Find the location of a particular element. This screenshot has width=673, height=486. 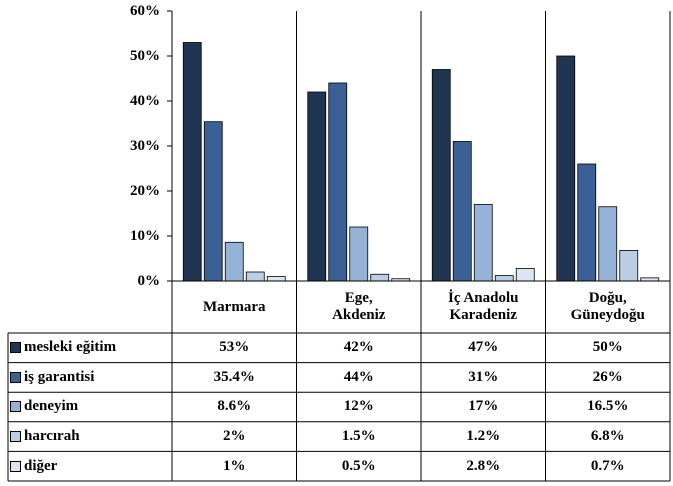

legend-entry: mesleki eğitim is located at coordinates (90, 348).